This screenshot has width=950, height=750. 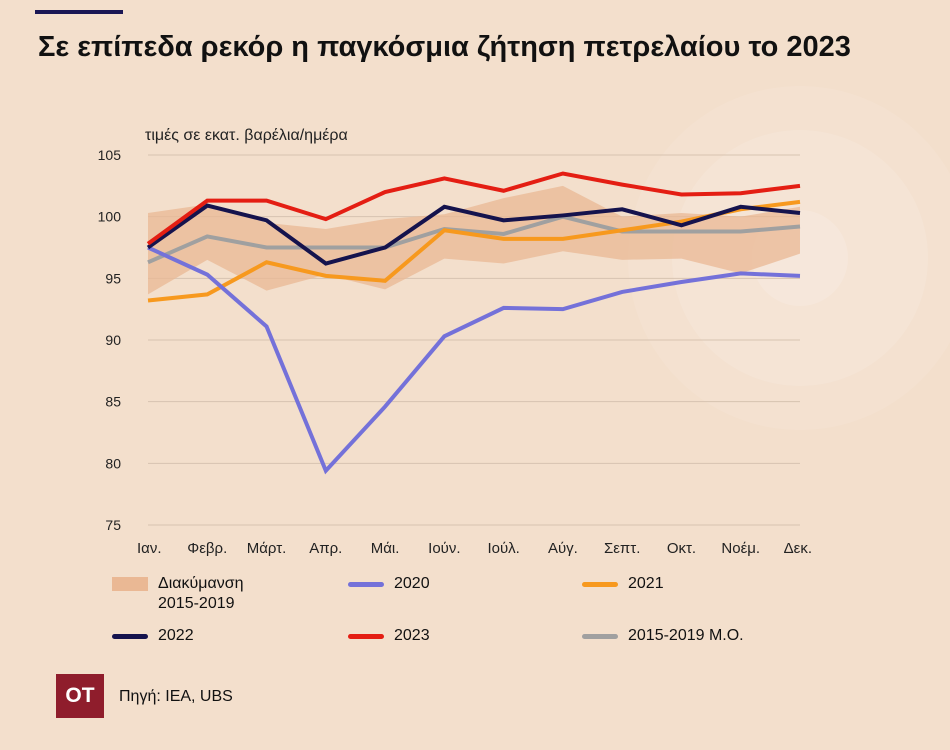 I want to click on x-tick-label: Μάι., so click(x=385, y=548).